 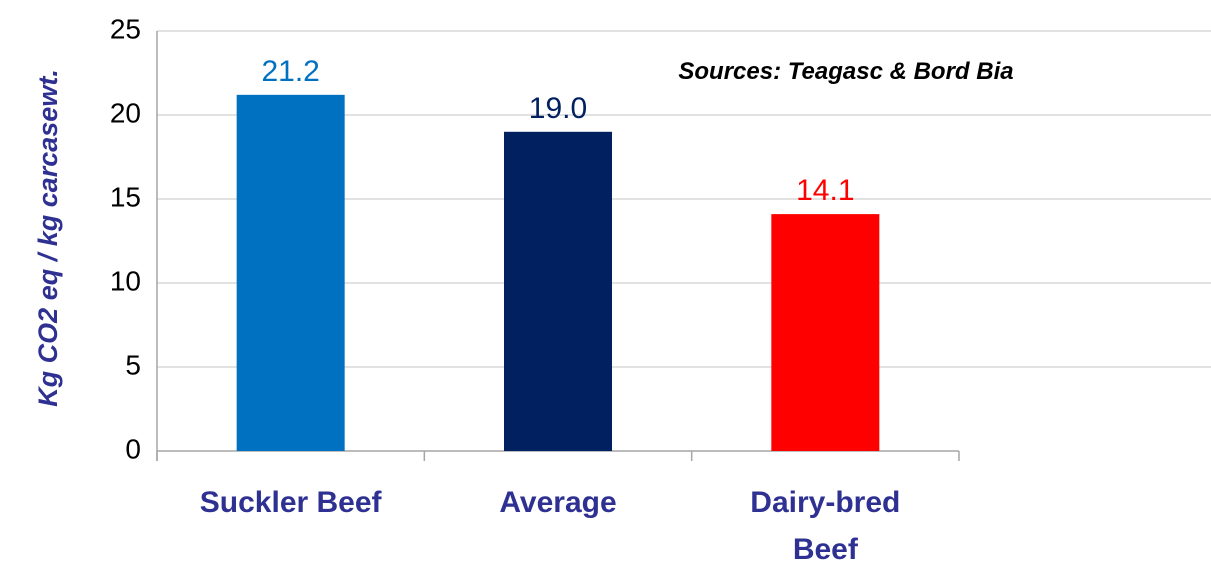 What do you see at coordinates (558, 108) in the screenshot?
I see `bar-data-label: 19.0` at bounding box center [558, 108].